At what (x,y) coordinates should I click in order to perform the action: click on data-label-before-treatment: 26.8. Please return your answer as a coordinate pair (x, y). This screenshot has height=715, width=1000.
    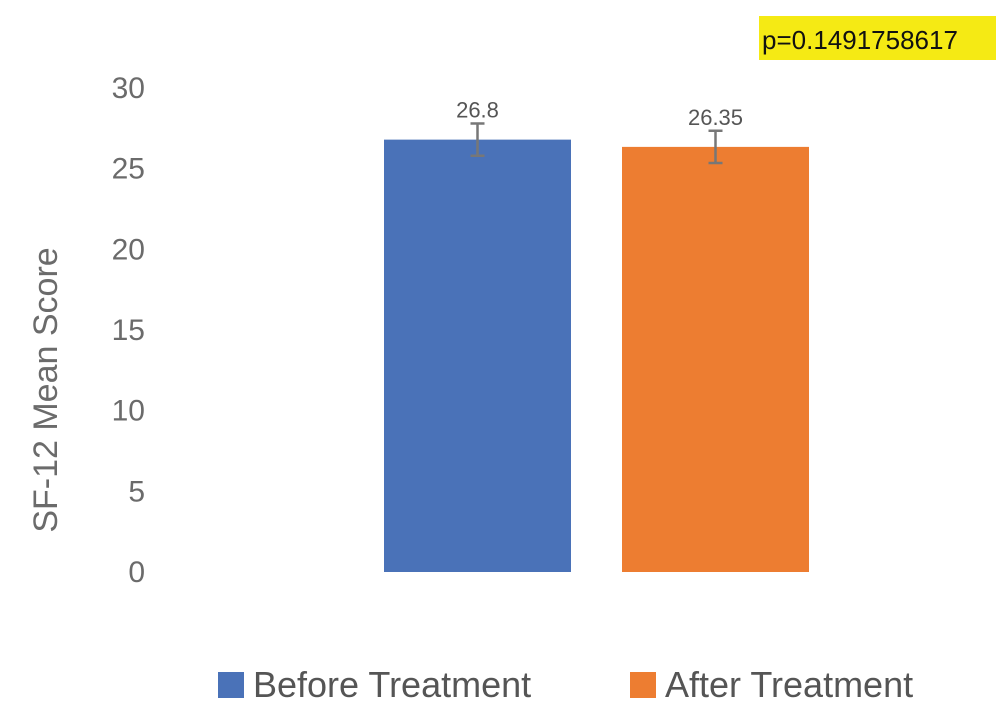
    Looking at the image, I should click on (477, 109).